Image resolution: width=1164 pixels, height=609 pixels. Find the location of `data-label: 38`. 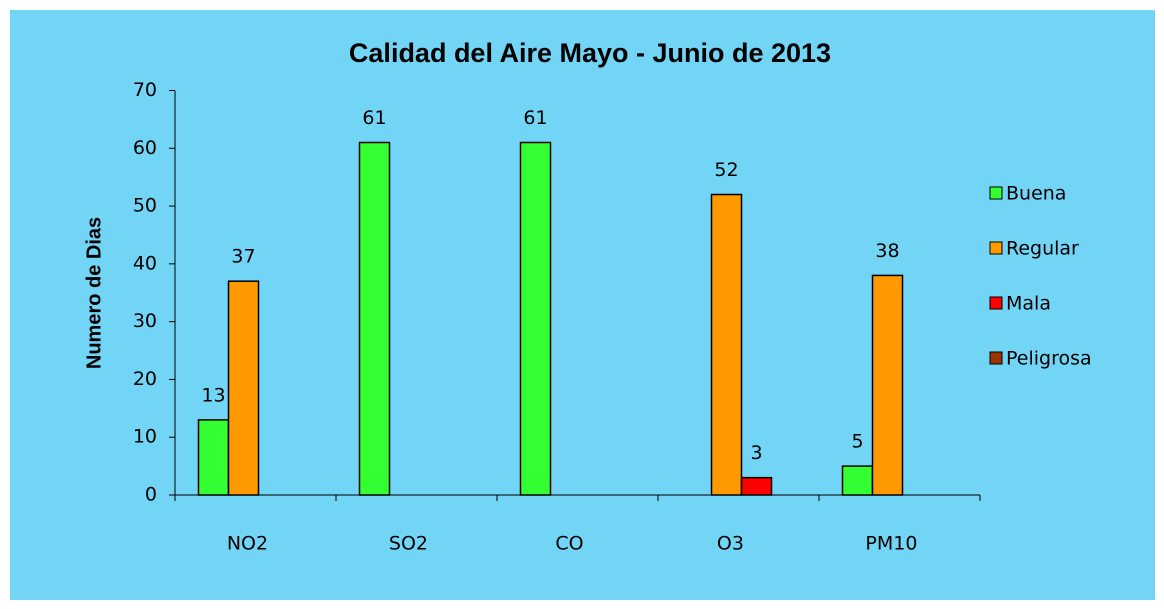

data-label: 38 is located at coordinates (887, 251).